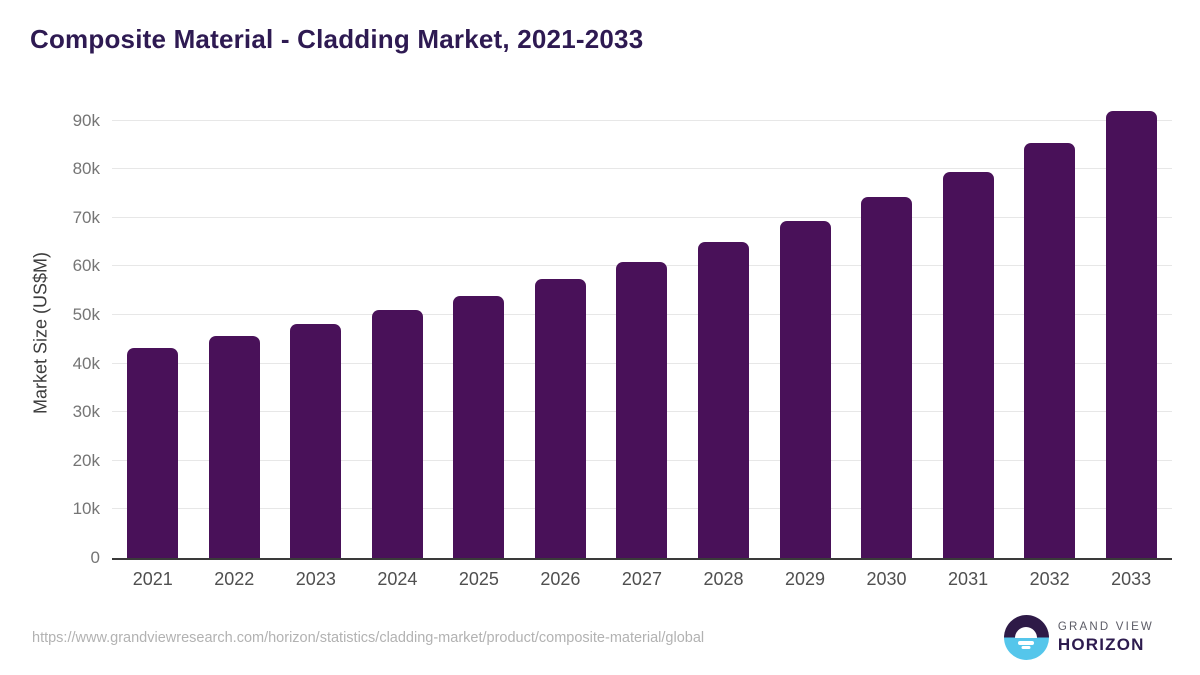  I want to click on bar-2021, so click(153, 453).